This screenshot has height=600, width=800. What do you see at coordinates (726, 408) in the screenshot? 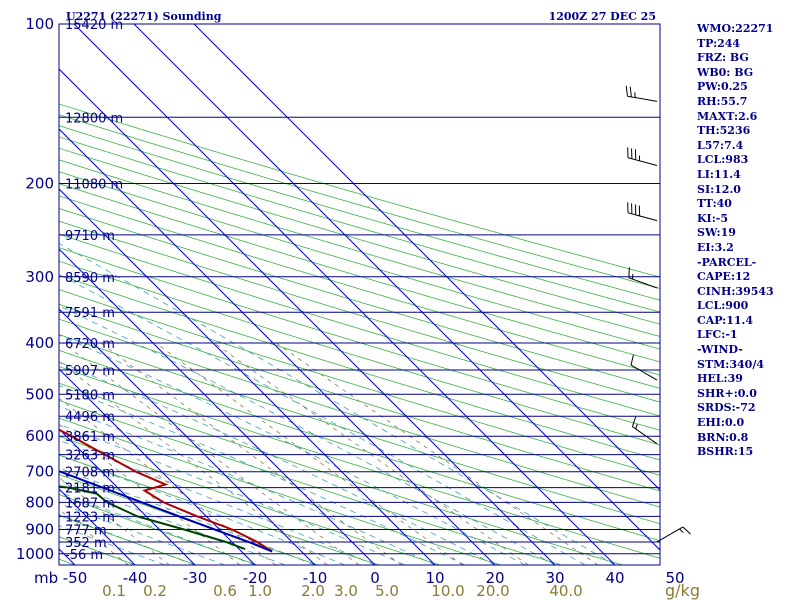
I see `index-item: SRDS:-72` at bounding box center [726, 408].